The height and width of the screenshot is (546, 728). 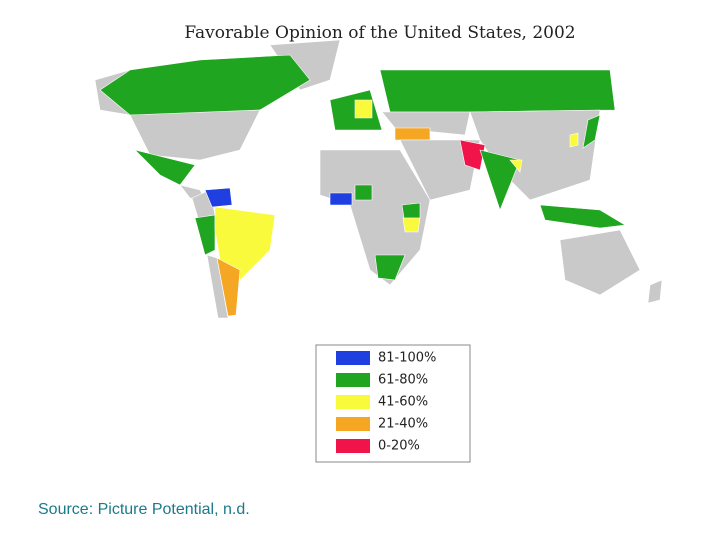 I want to click on russia, so click(x=497, y=91).